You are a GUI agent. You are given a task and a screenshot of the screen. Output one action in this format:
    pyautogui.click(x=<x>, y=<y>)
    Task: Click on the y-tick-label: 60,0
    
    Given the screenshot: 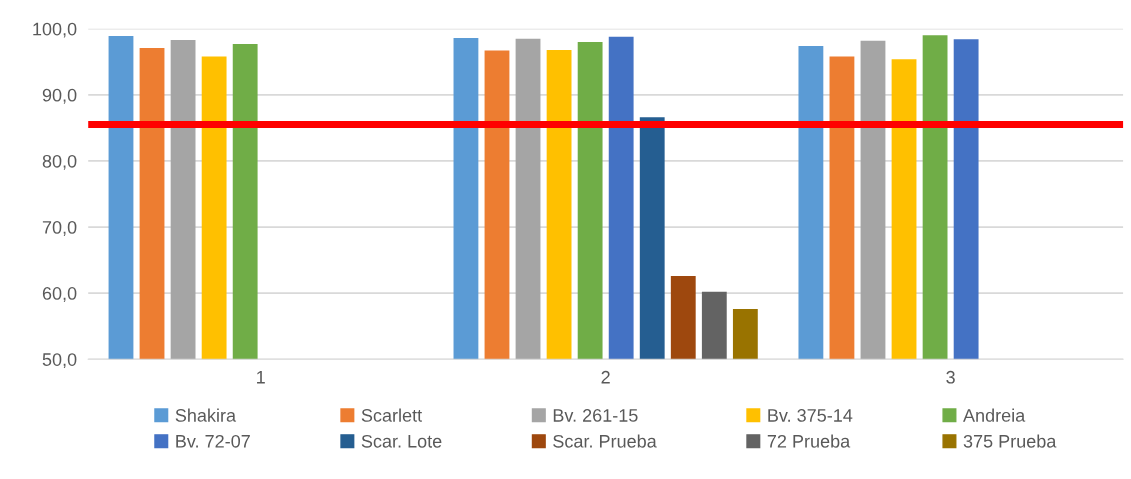 What is the action you would take?
    pyautogui.click(x=59, y=294)
    